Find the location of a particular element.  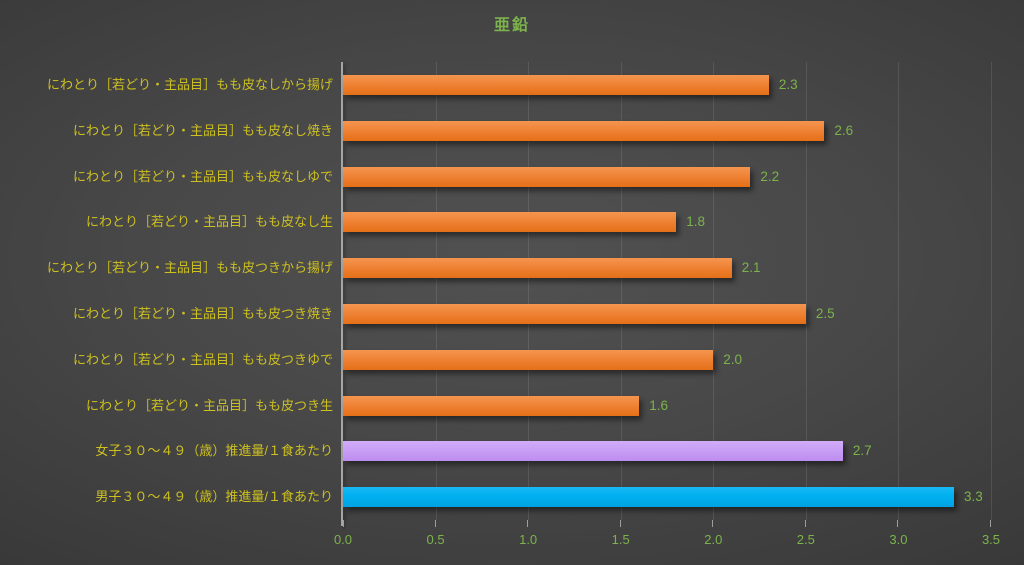

category-label: にわとり［若どり・主品目］もも皮つき生 is located at coordinates (209, 405).